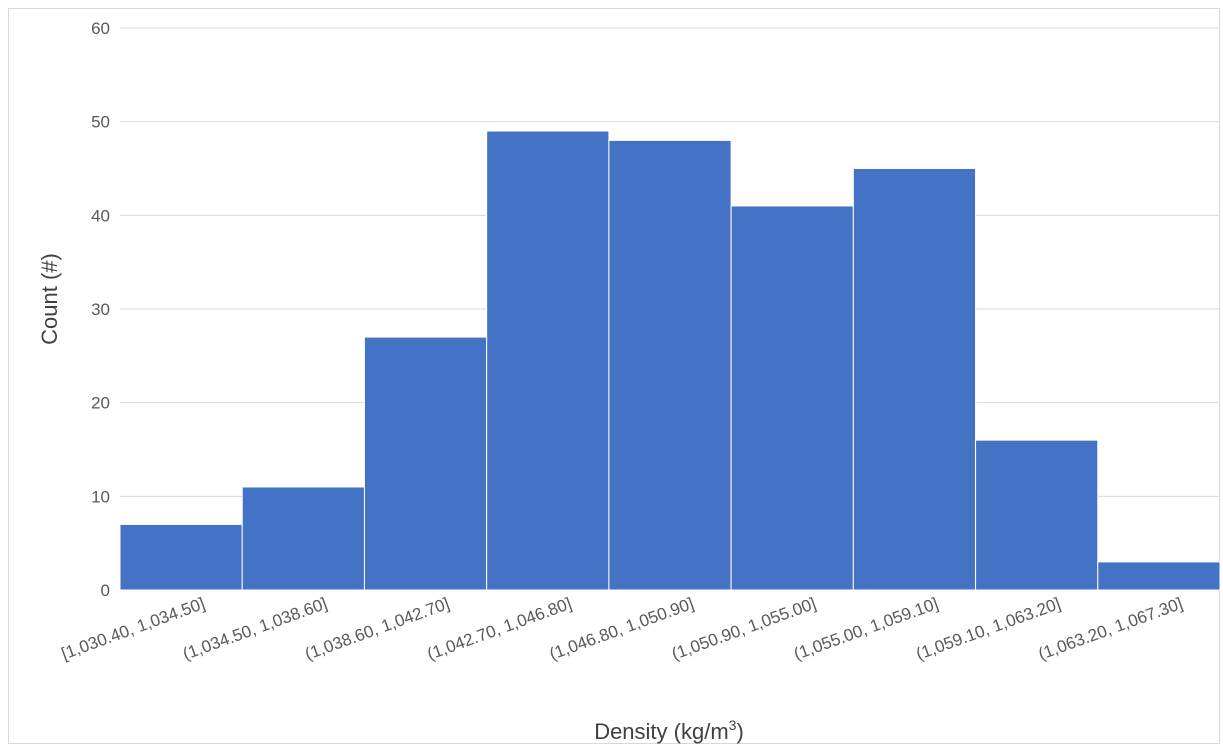 Image resolution: width=1223 pixels, height=749 pixels. I want to click on y-axis-title: Count (#), so click(49, 299).